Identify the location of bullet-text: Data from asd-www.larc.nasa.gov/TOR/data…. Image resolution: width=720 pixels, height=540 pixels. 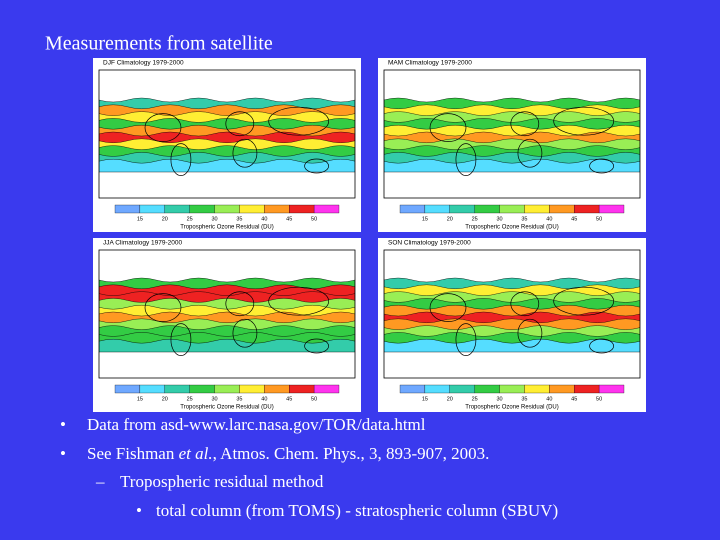
(256, 424).